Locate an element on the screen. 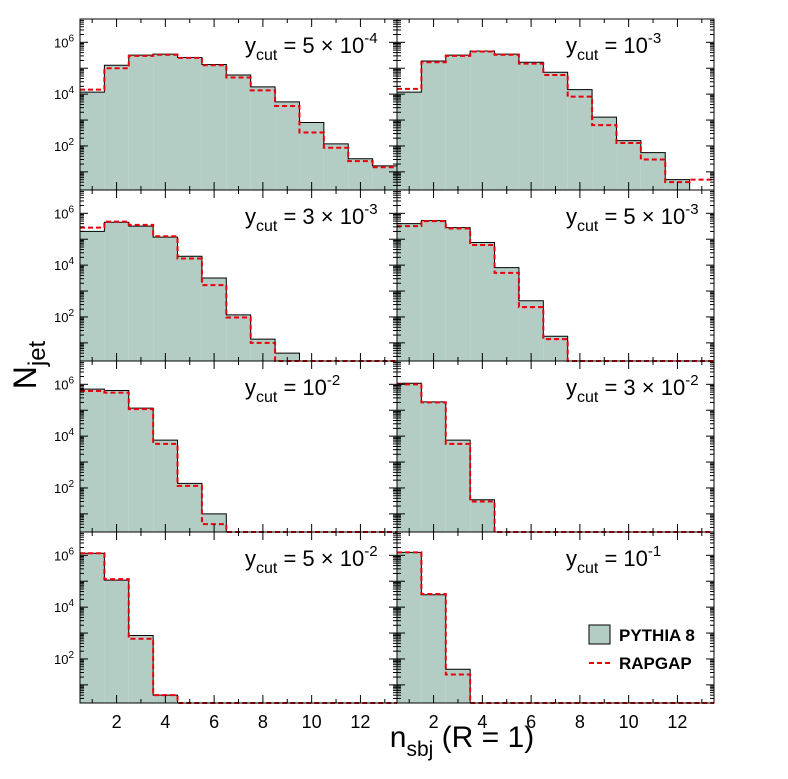 The height and width of the screenshot is (779, 788). panel-7: 10² 10⁴ 10⁶ 2 4 6 8 10 12 ycut = 5 × 10-2 is located at coordinates (226, 631).